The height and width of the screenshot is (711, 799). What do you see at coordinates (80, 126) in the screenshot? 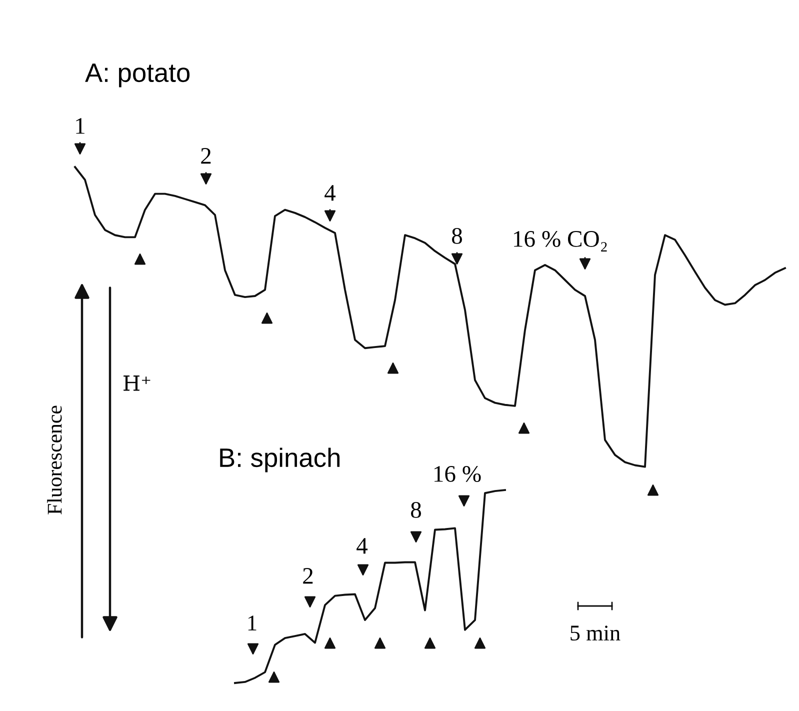
I see `text: 1` at bounding box center [80, 126].